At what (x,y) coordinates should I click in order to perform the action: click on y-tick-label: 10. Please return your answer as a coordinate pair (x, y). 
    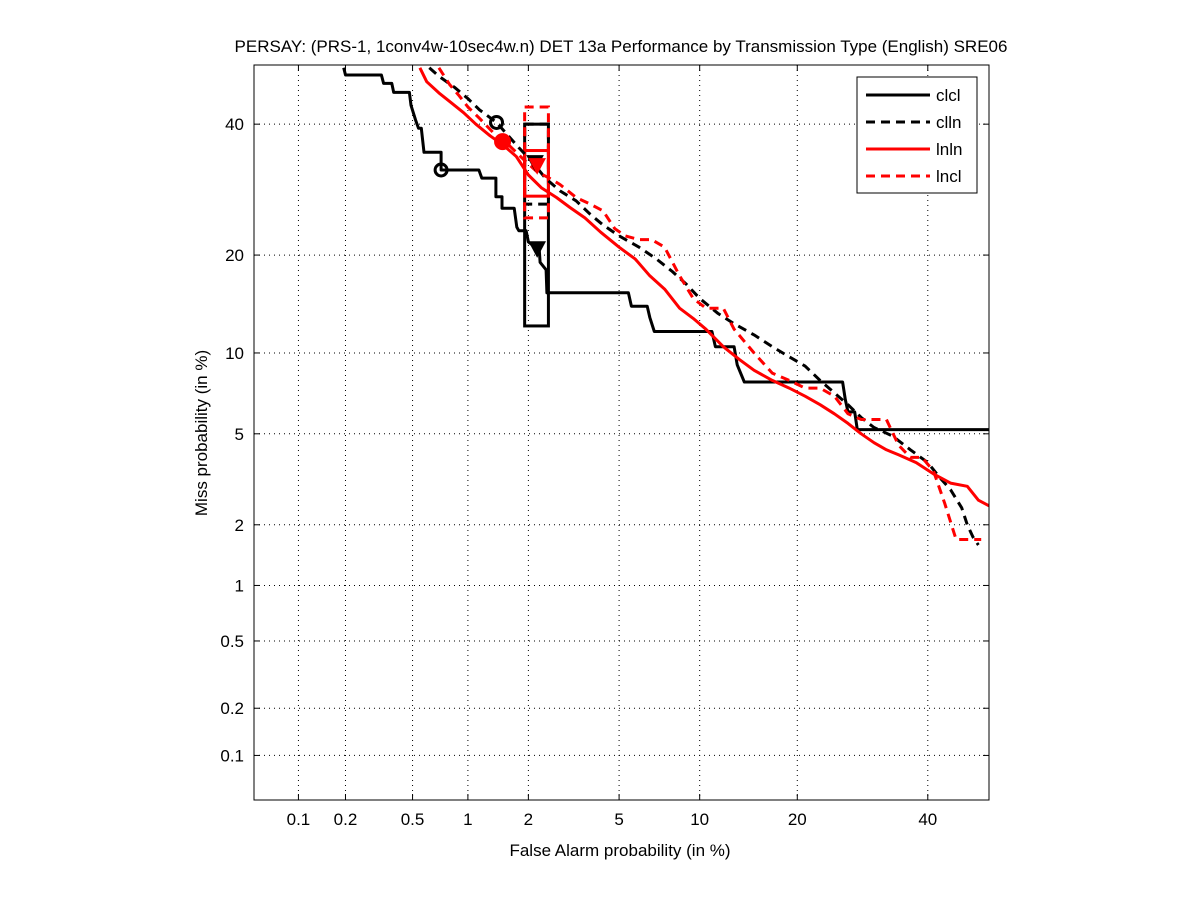
    Looking at the image, I should click on (234, 353).